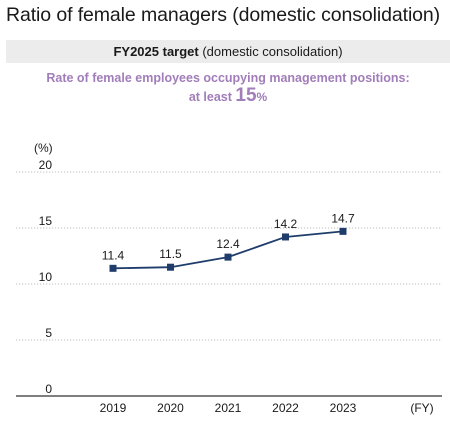 This screenshot has width=450, height=423. I want to click on data-label-2021: 12.4, so click(228, 244).